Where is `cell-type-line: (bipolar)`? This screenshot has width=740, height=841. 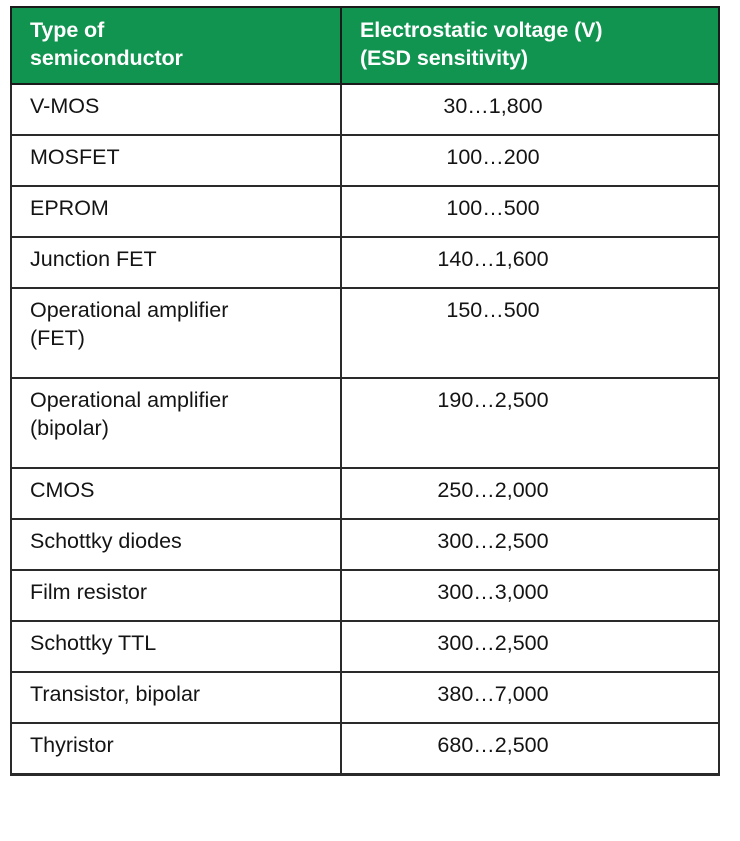 cell-type-line: (bipolar) is located at coordinates (69, 427).